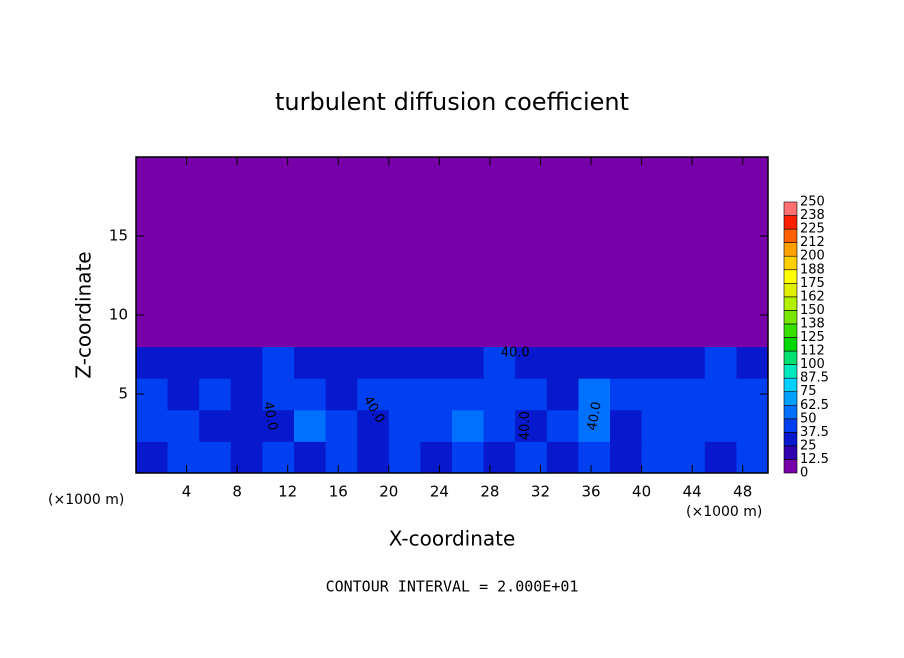  I want to click on colorbar-label: 100, so click(812, 364).